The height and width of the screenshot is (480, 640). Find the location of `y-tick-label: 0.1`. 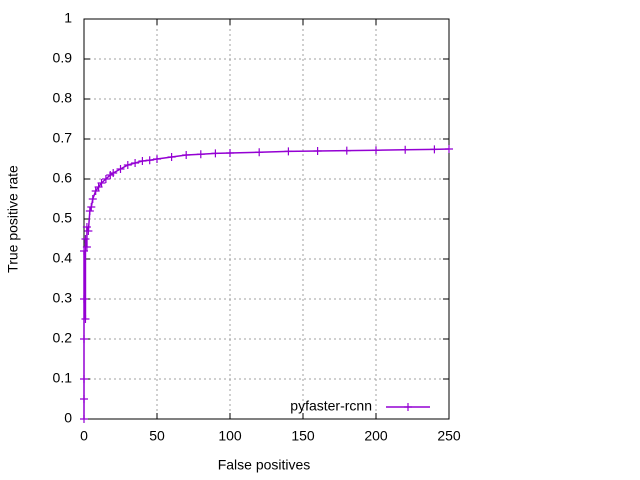

y-tick-label: 0.1 is located at coordinates (63, 378).